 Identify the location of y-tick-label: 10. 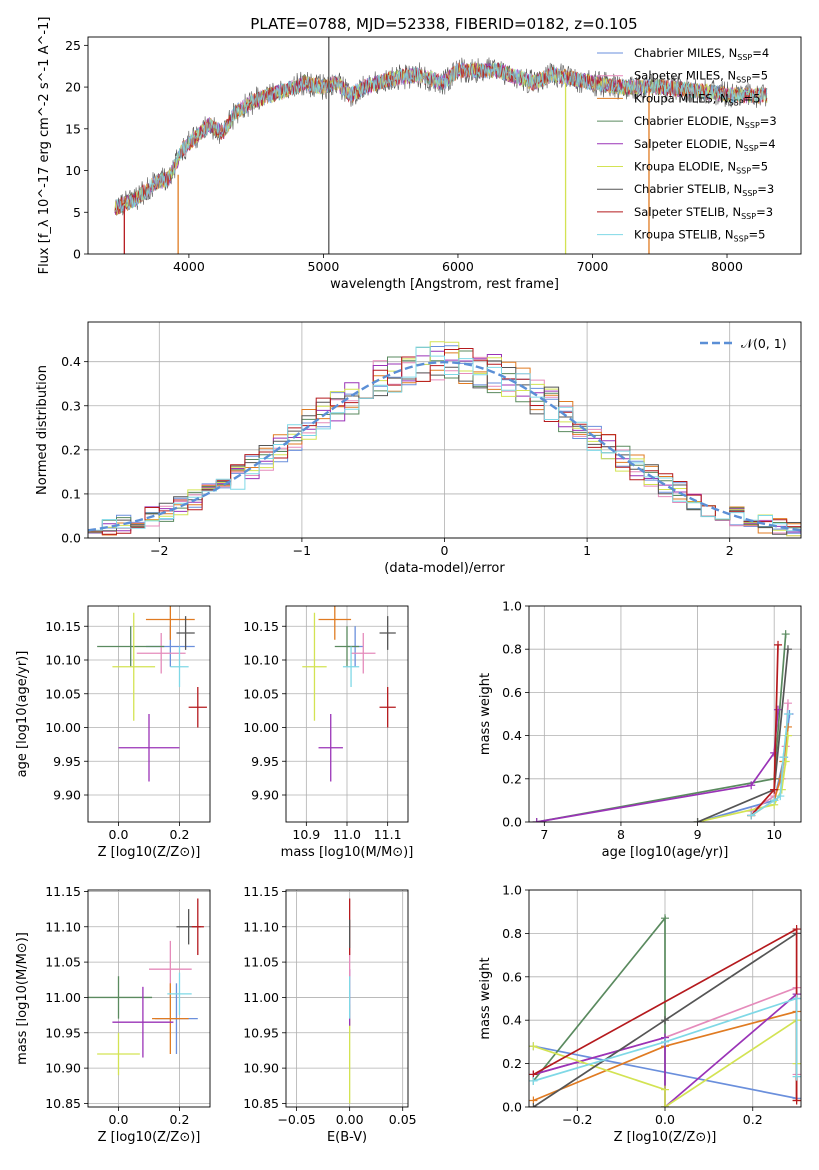
(73, 170).